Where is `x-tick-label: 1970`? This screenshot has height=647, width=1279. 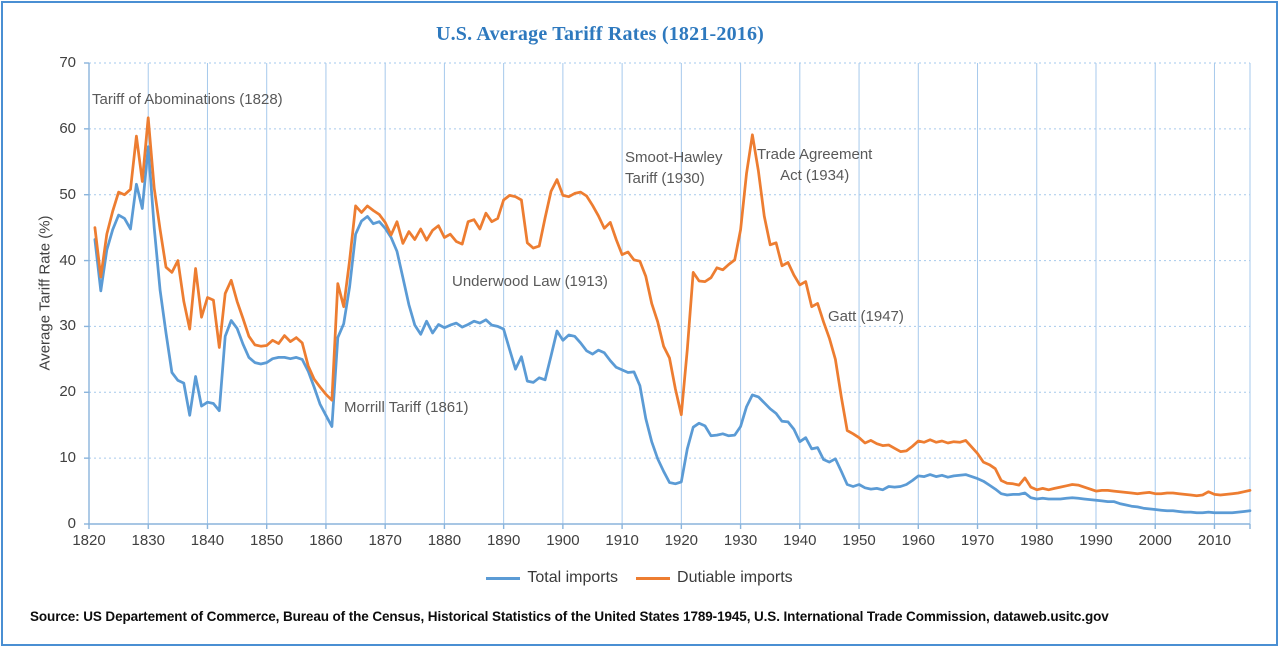 x-tick-label: 1970 is located at coordinates (977, 540).